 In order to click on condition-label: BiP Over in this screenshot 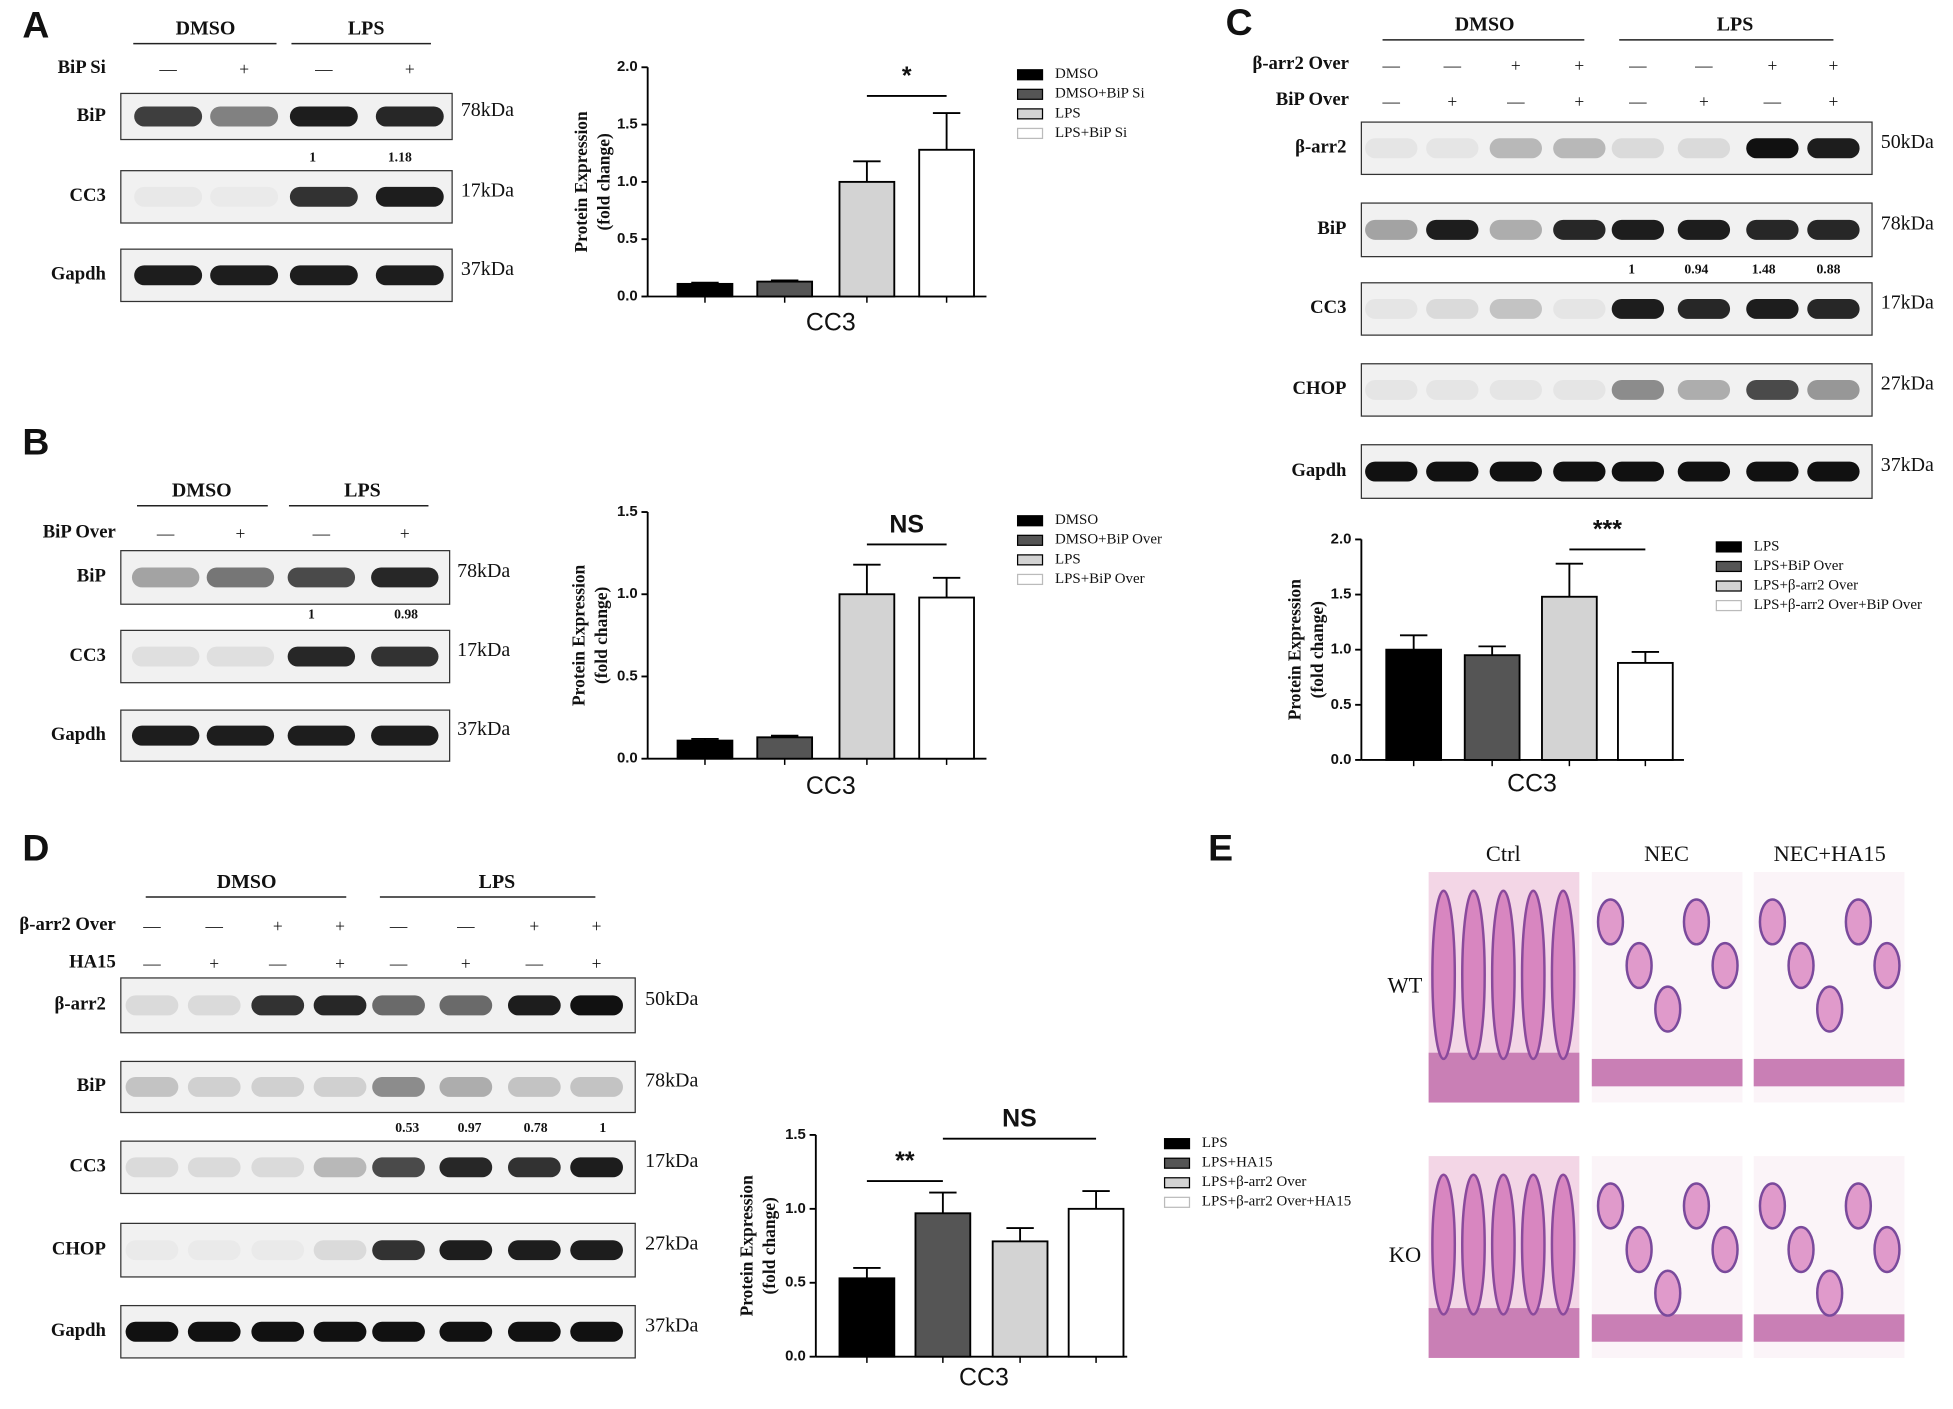, I will do `click(1312, 99)`.